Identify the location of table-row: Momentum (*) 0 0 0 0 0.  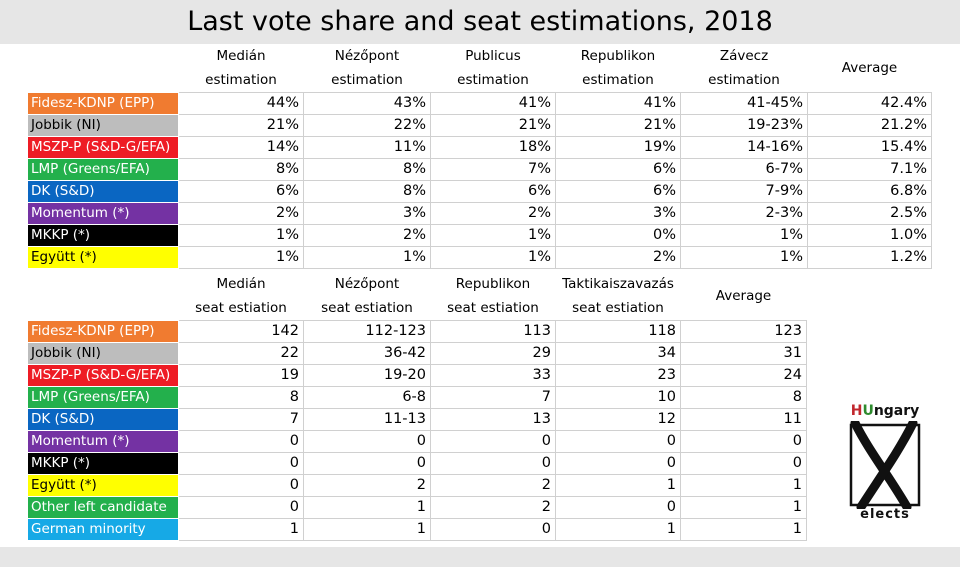
(417, 441).